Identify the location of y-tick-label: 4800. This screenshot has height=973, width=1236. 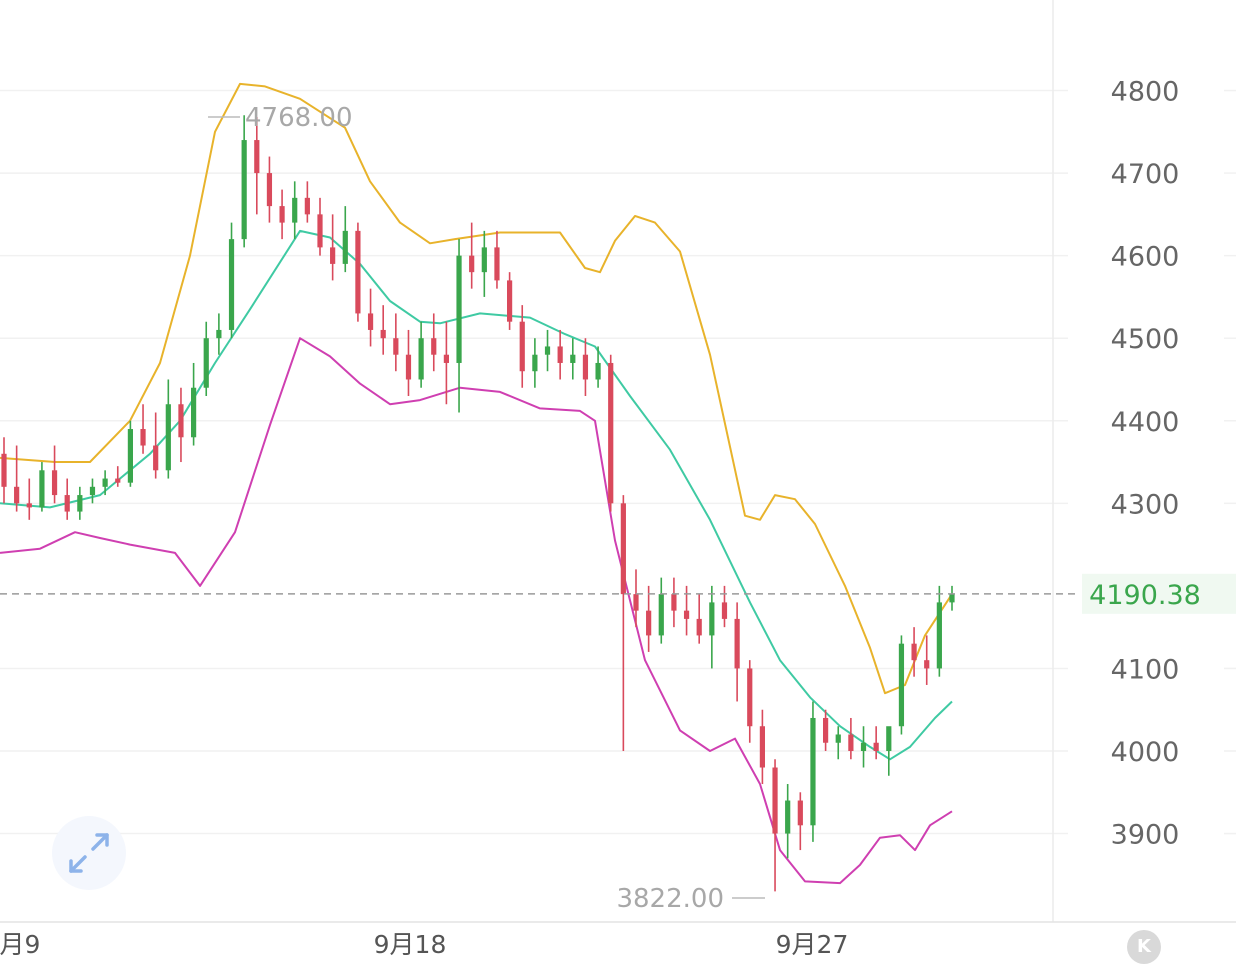
(1145, 92).